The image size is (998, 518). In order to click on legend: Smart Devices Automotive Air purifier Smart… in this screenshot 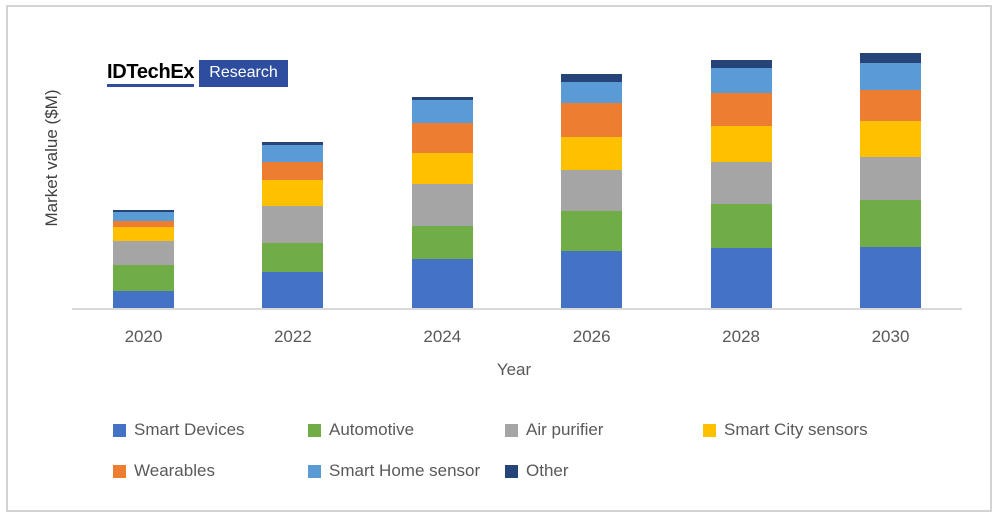, I will do `click(548, 450)`.